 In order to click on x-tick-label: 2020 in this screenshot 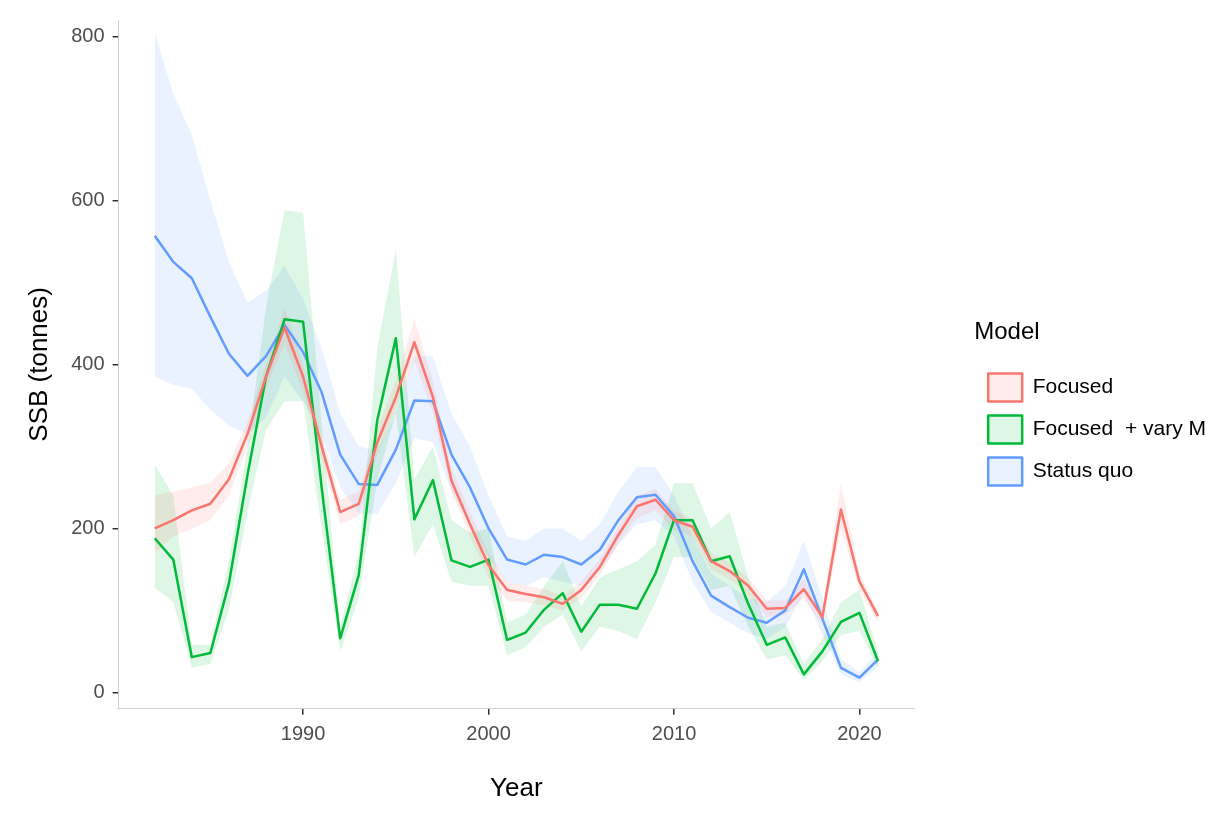, I will do `click(859, 733)`.